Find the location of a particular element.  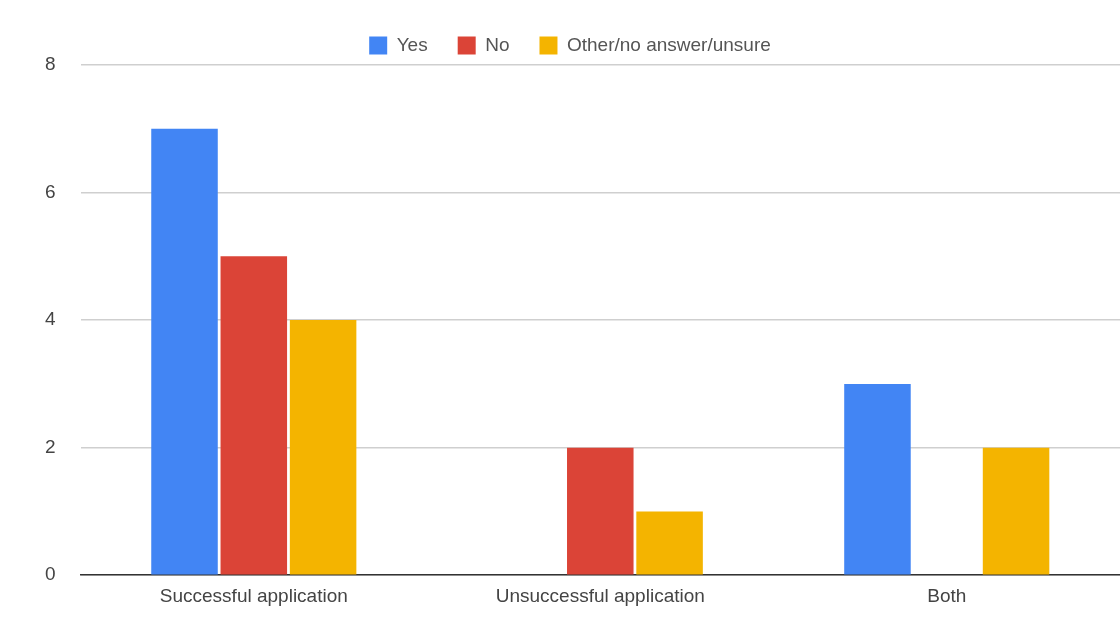

y-tick-label: 8 is located at coordinates (50, 64).